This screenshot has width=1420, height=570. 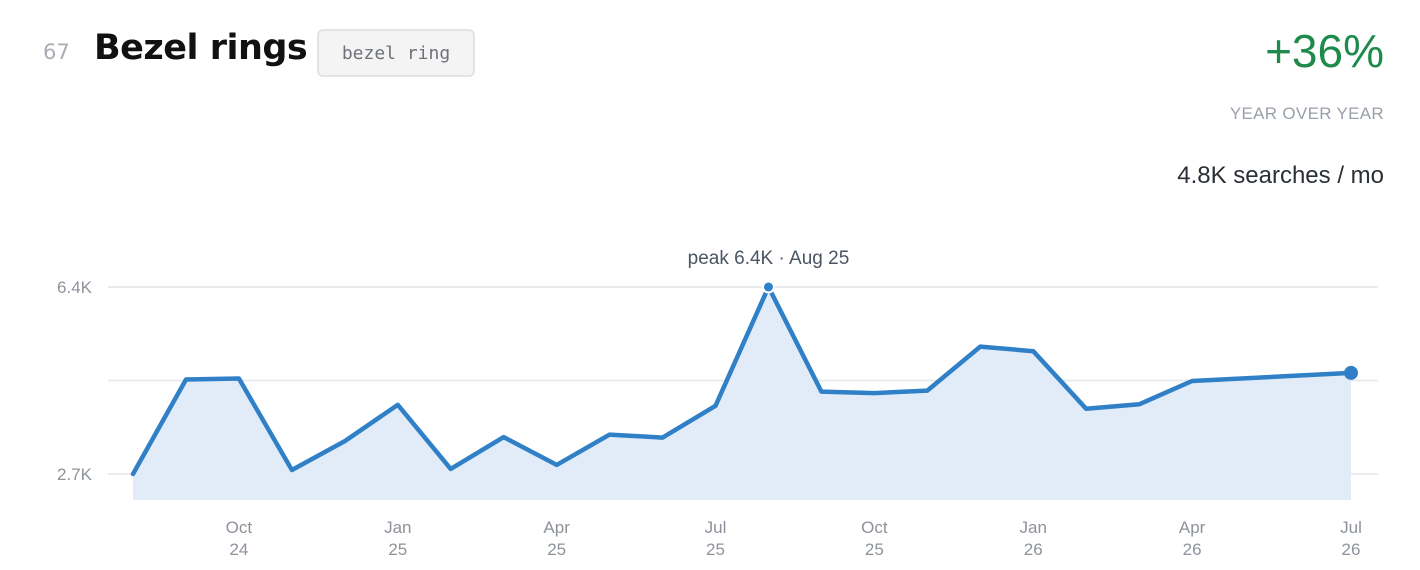 I want to click on keyword-tag: bezel ring, so click(x=396, y=53).